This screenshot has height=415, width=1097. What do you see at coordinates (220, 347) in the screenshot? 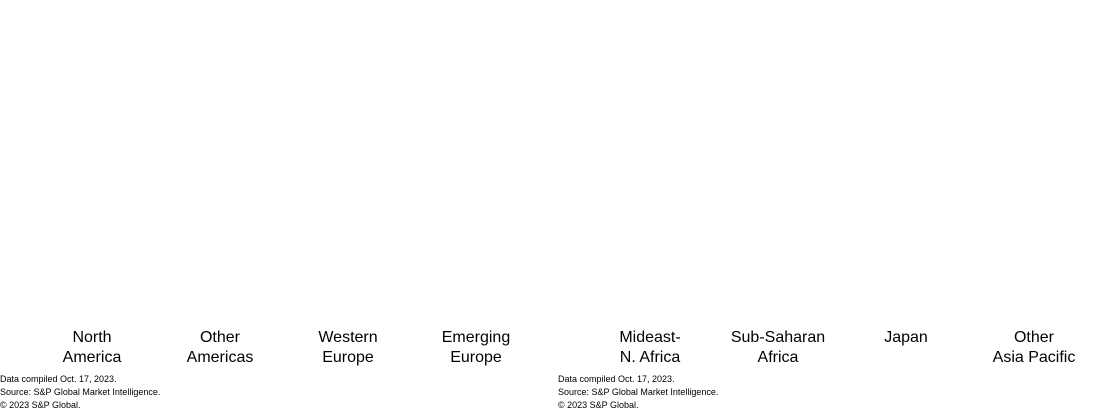
I see `x-tick-label: Other Americas` at bounding box center [220, 347].